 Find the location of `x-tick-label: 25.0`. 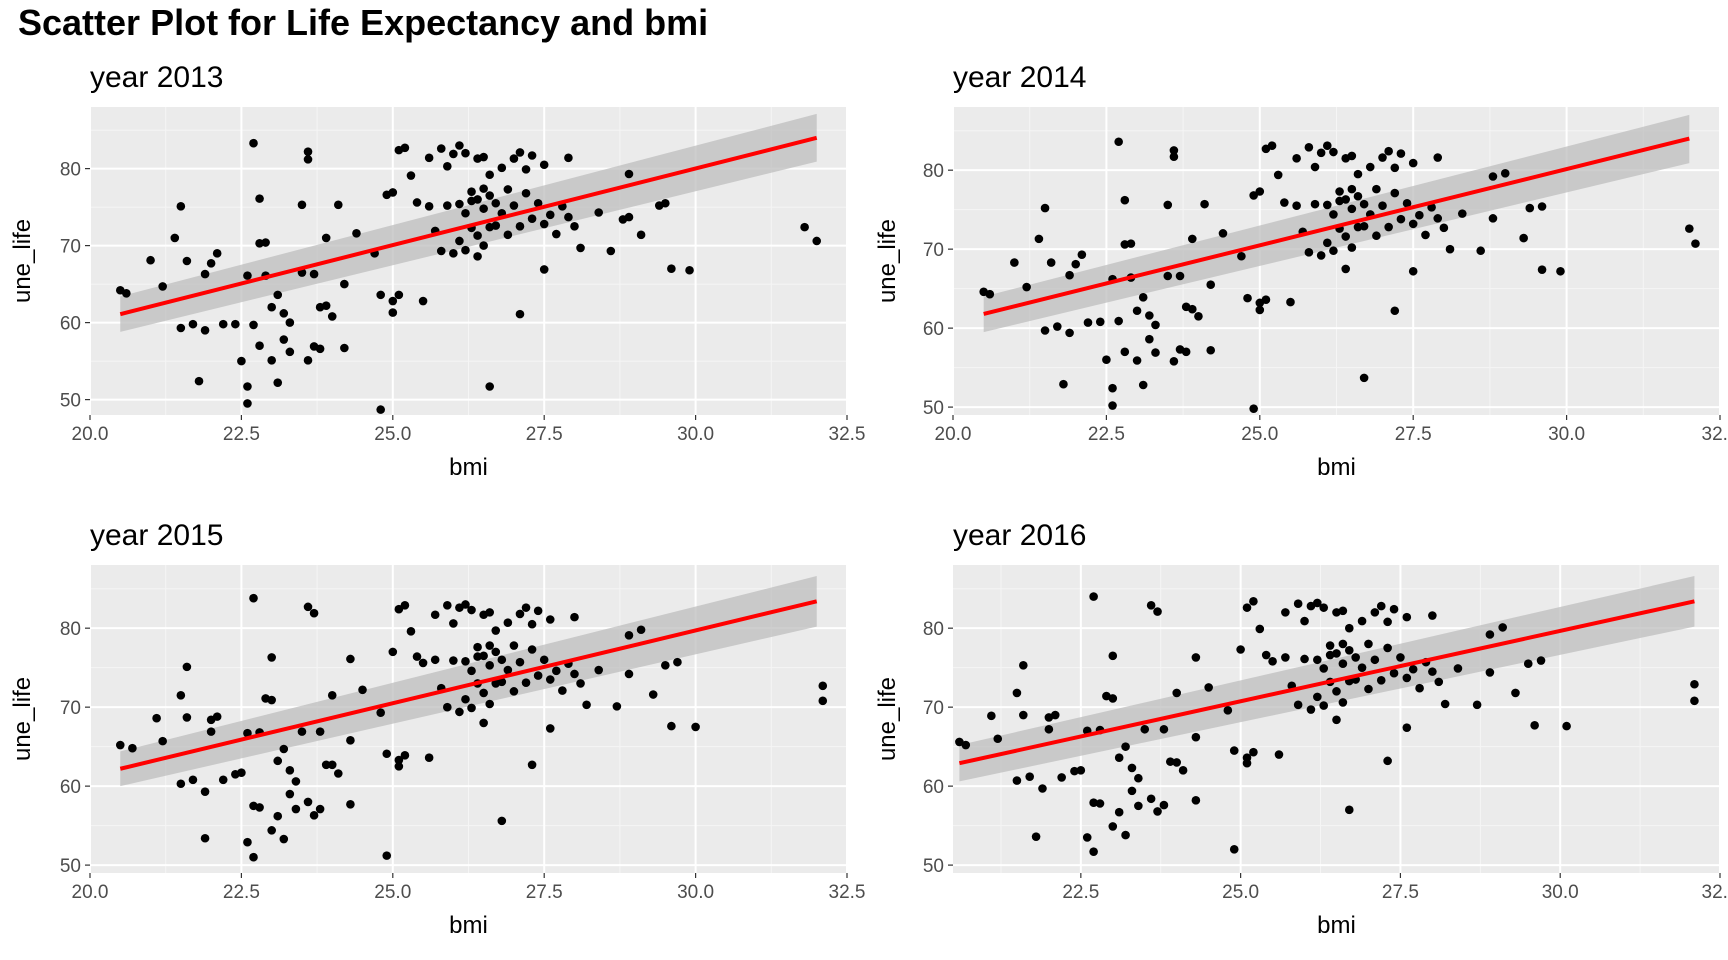

x-tick-label: 25.0 is located at coordinates (1240, 892).